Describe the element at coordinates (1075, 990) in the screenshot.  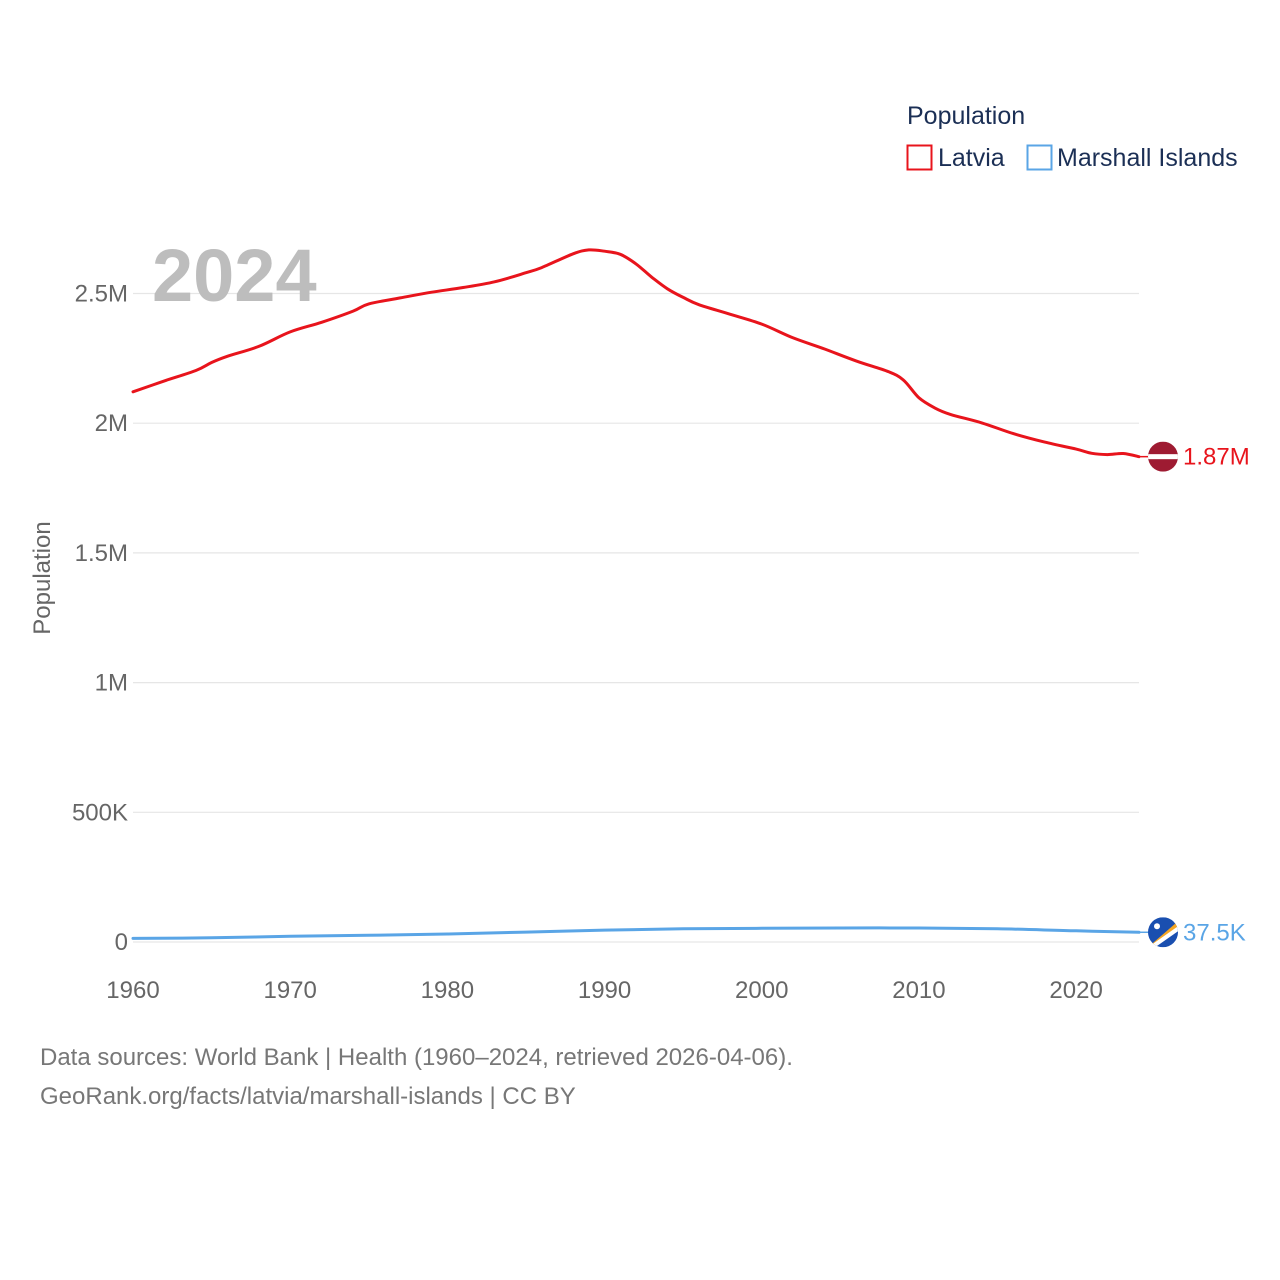
I see `x-tick-label: 2020` at that location.